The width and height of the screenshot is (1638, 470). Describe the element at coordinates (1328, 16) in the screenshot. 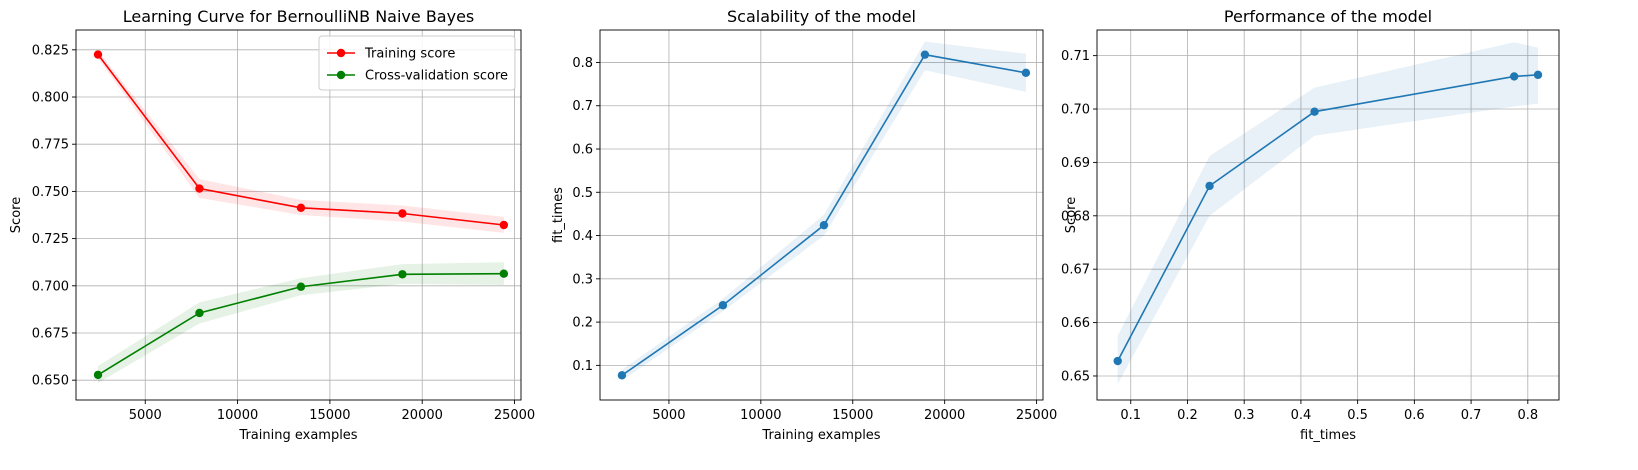

I see `chart-title: Performance of the model` at that location.